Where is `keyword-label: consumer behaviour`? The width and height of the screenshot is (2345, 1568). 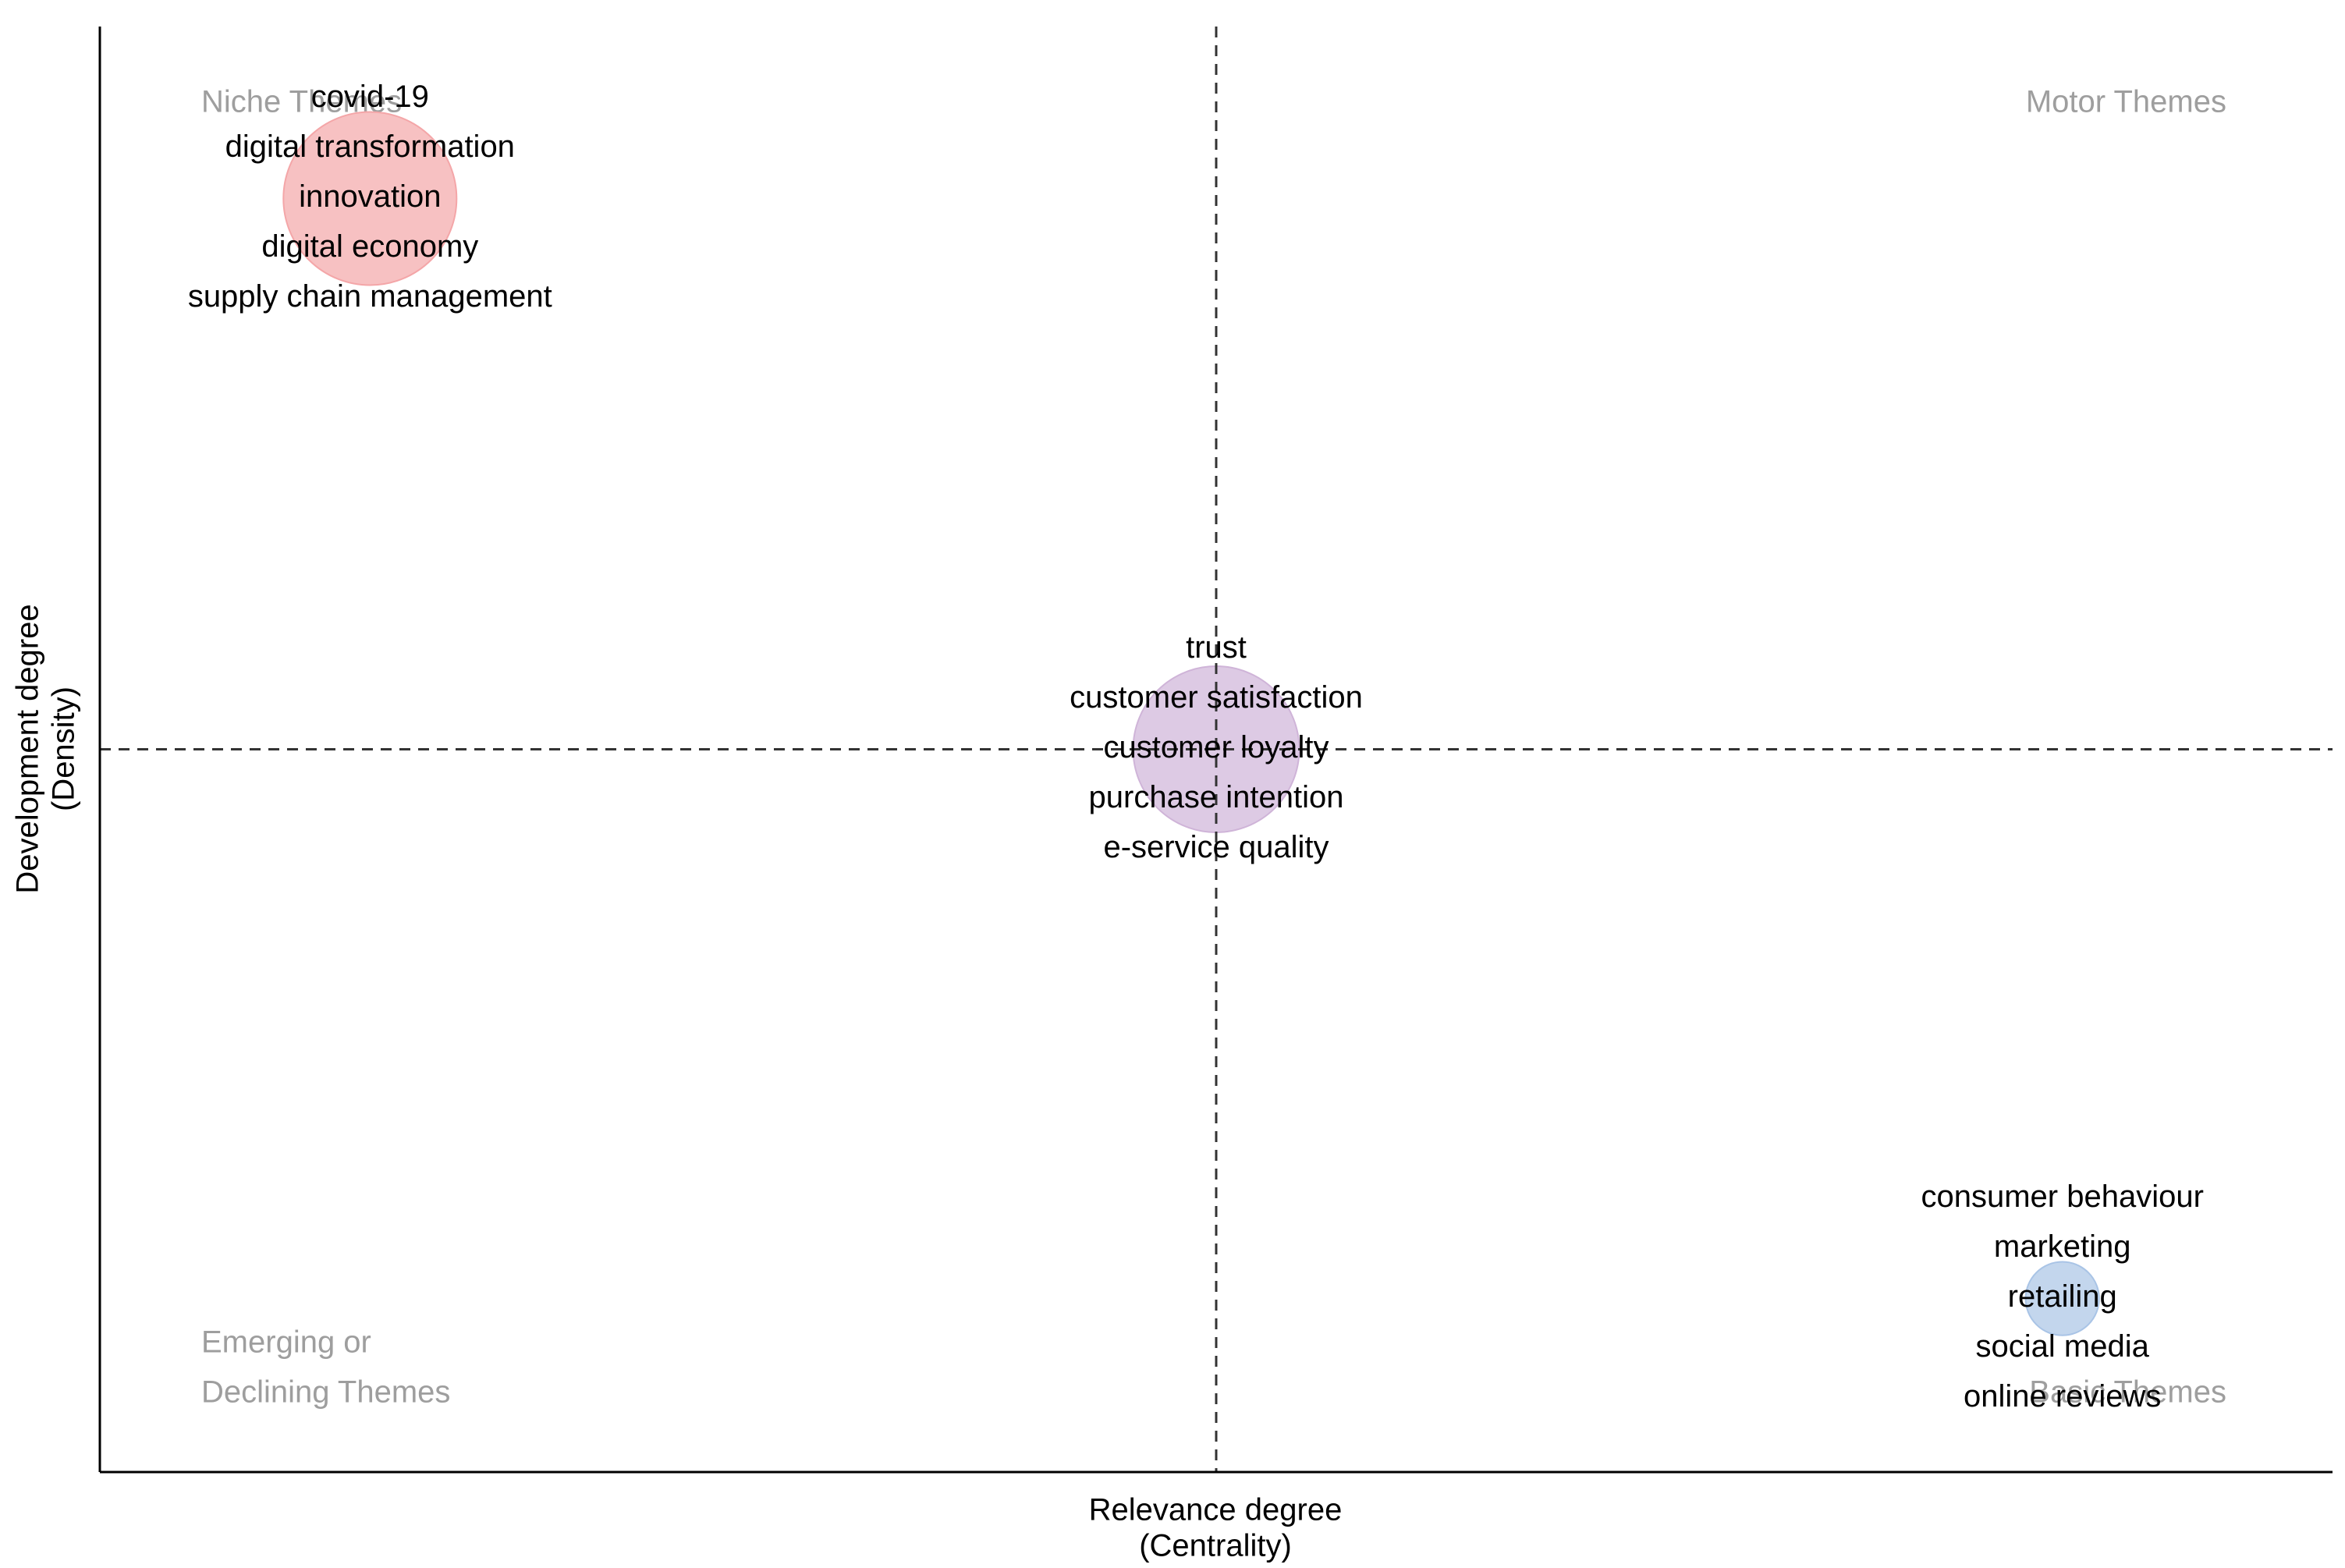 keyword-label: consumer behaviour is located at coordinates (2062, 1197).